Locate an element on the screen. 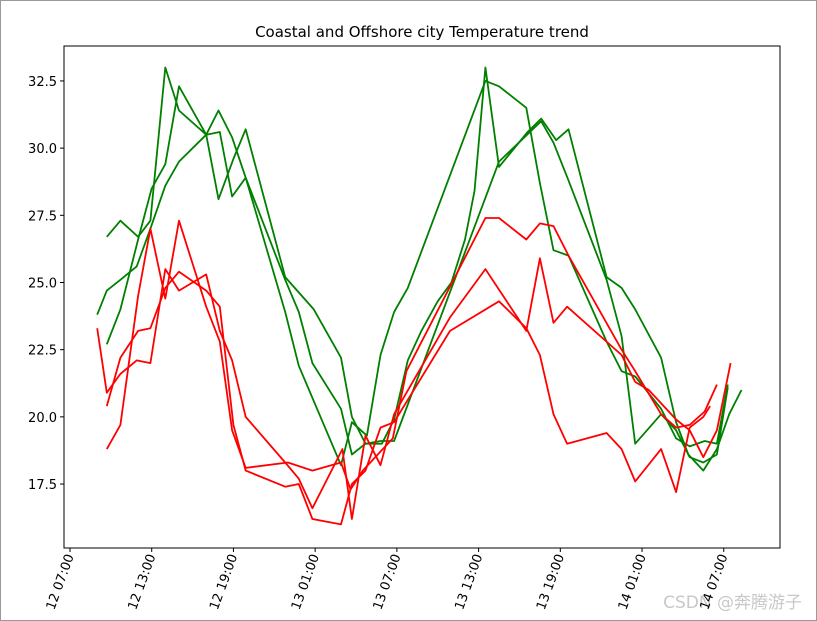 This screenshot has width=817, height=621. y-tick-label: 20.0 is located at coordinates (42, 418).